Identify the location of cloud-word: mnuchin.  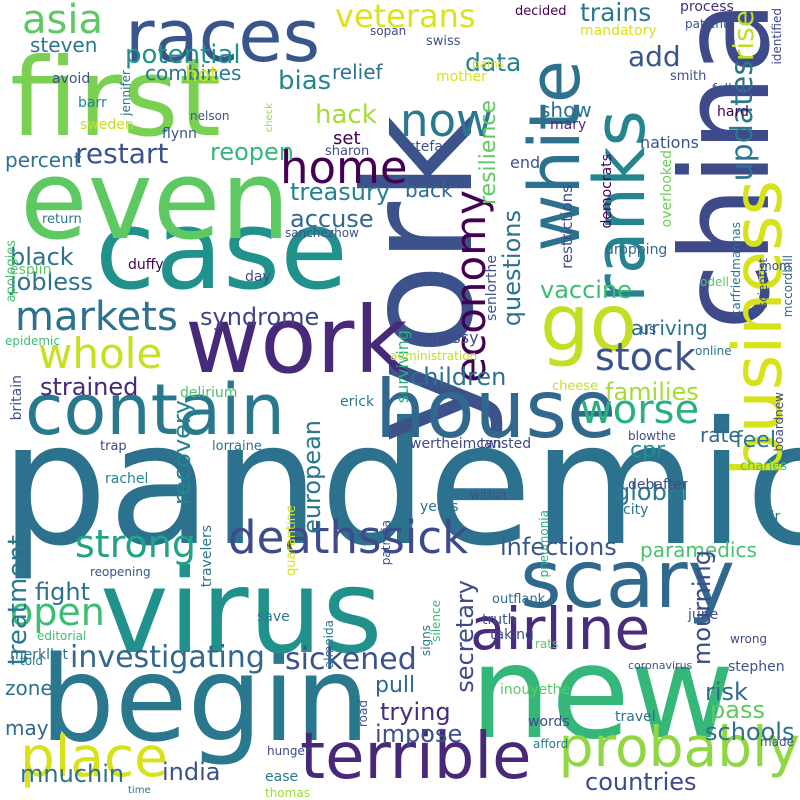
(72, 774).